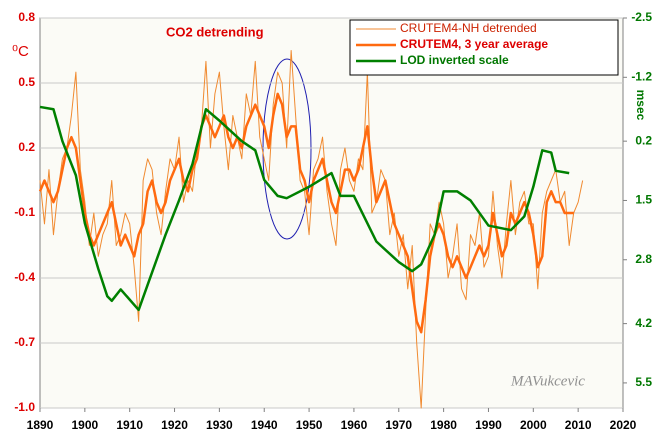 The width and height of the screenshot is (664, 442). Describe the element at coordinates (623, 425) in the screenshot. I see `x-tick-label: 2020` at that location.